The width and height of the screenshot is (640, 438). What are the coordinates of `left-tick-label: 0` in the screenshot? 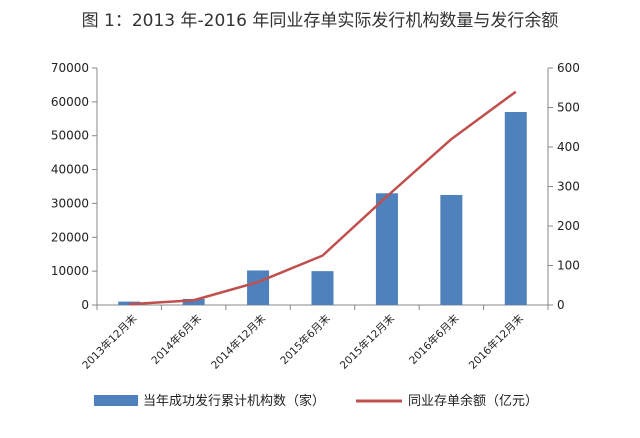 It's located at (85, 305).